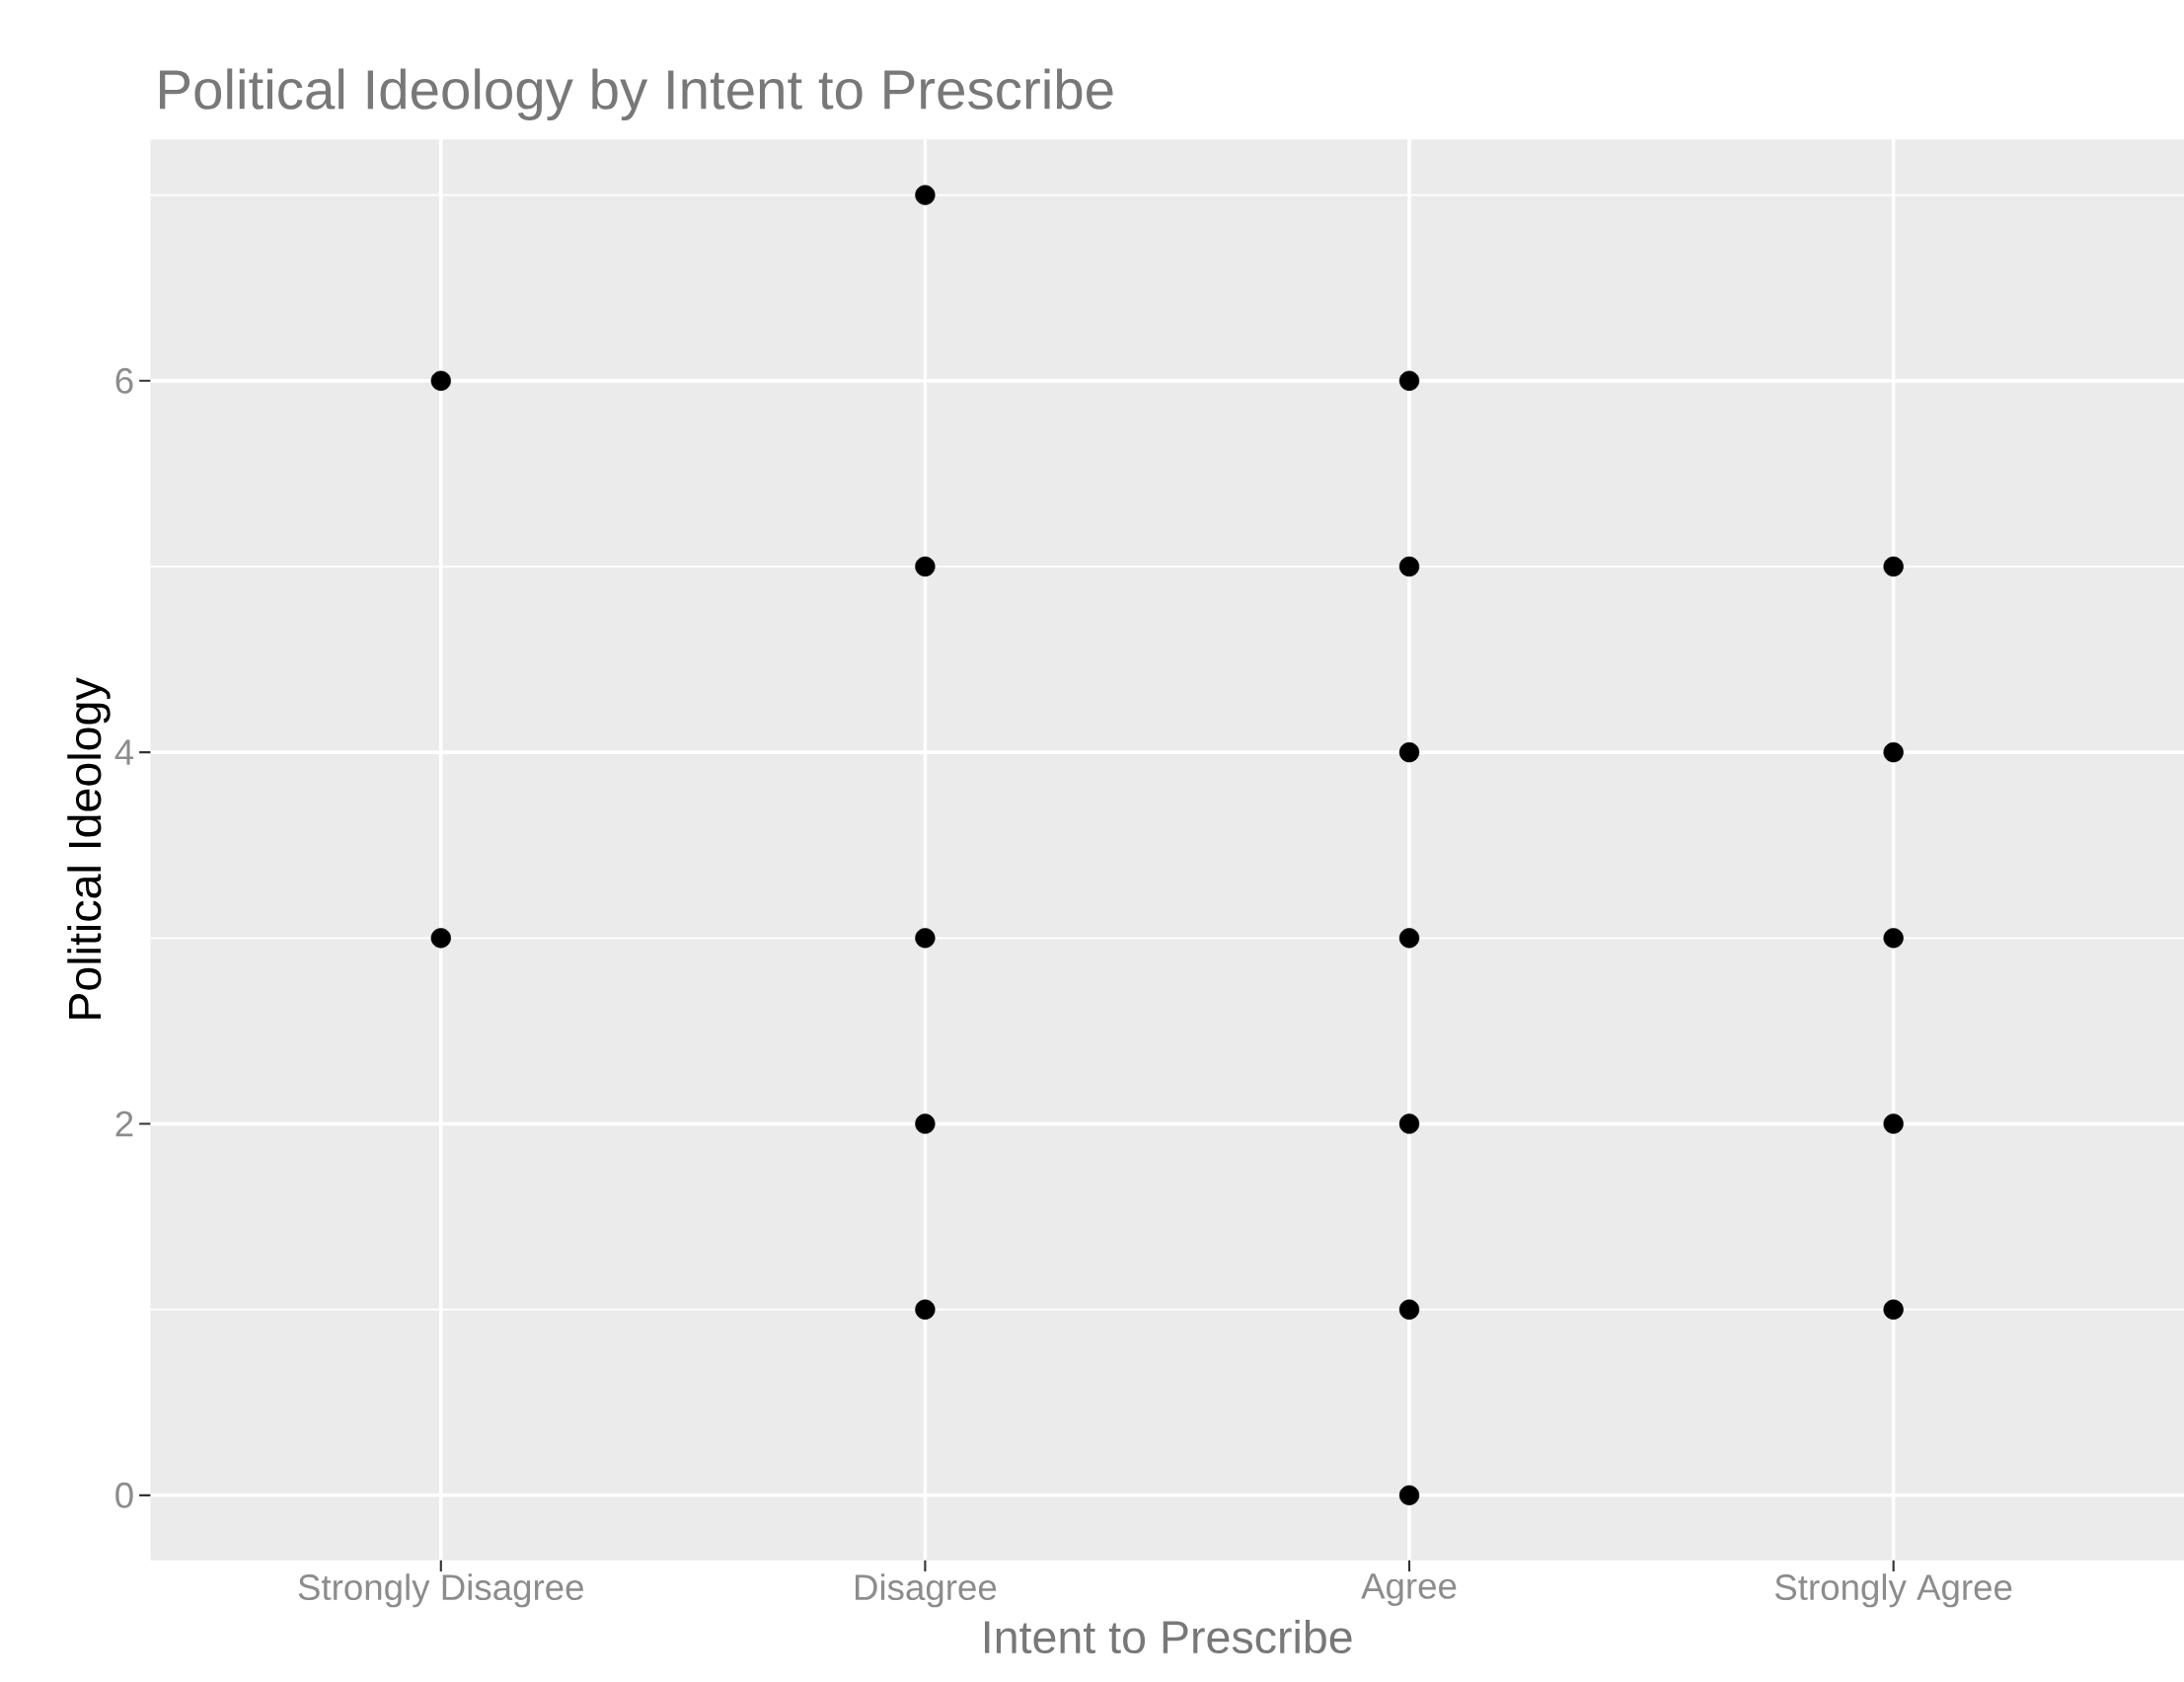 The height and width of the screenshot is (1682, 2184). Describe the element at coordinates (440, 1590) in the screenshot. I see `x-tick-label: Strongly Disagree` at that location.